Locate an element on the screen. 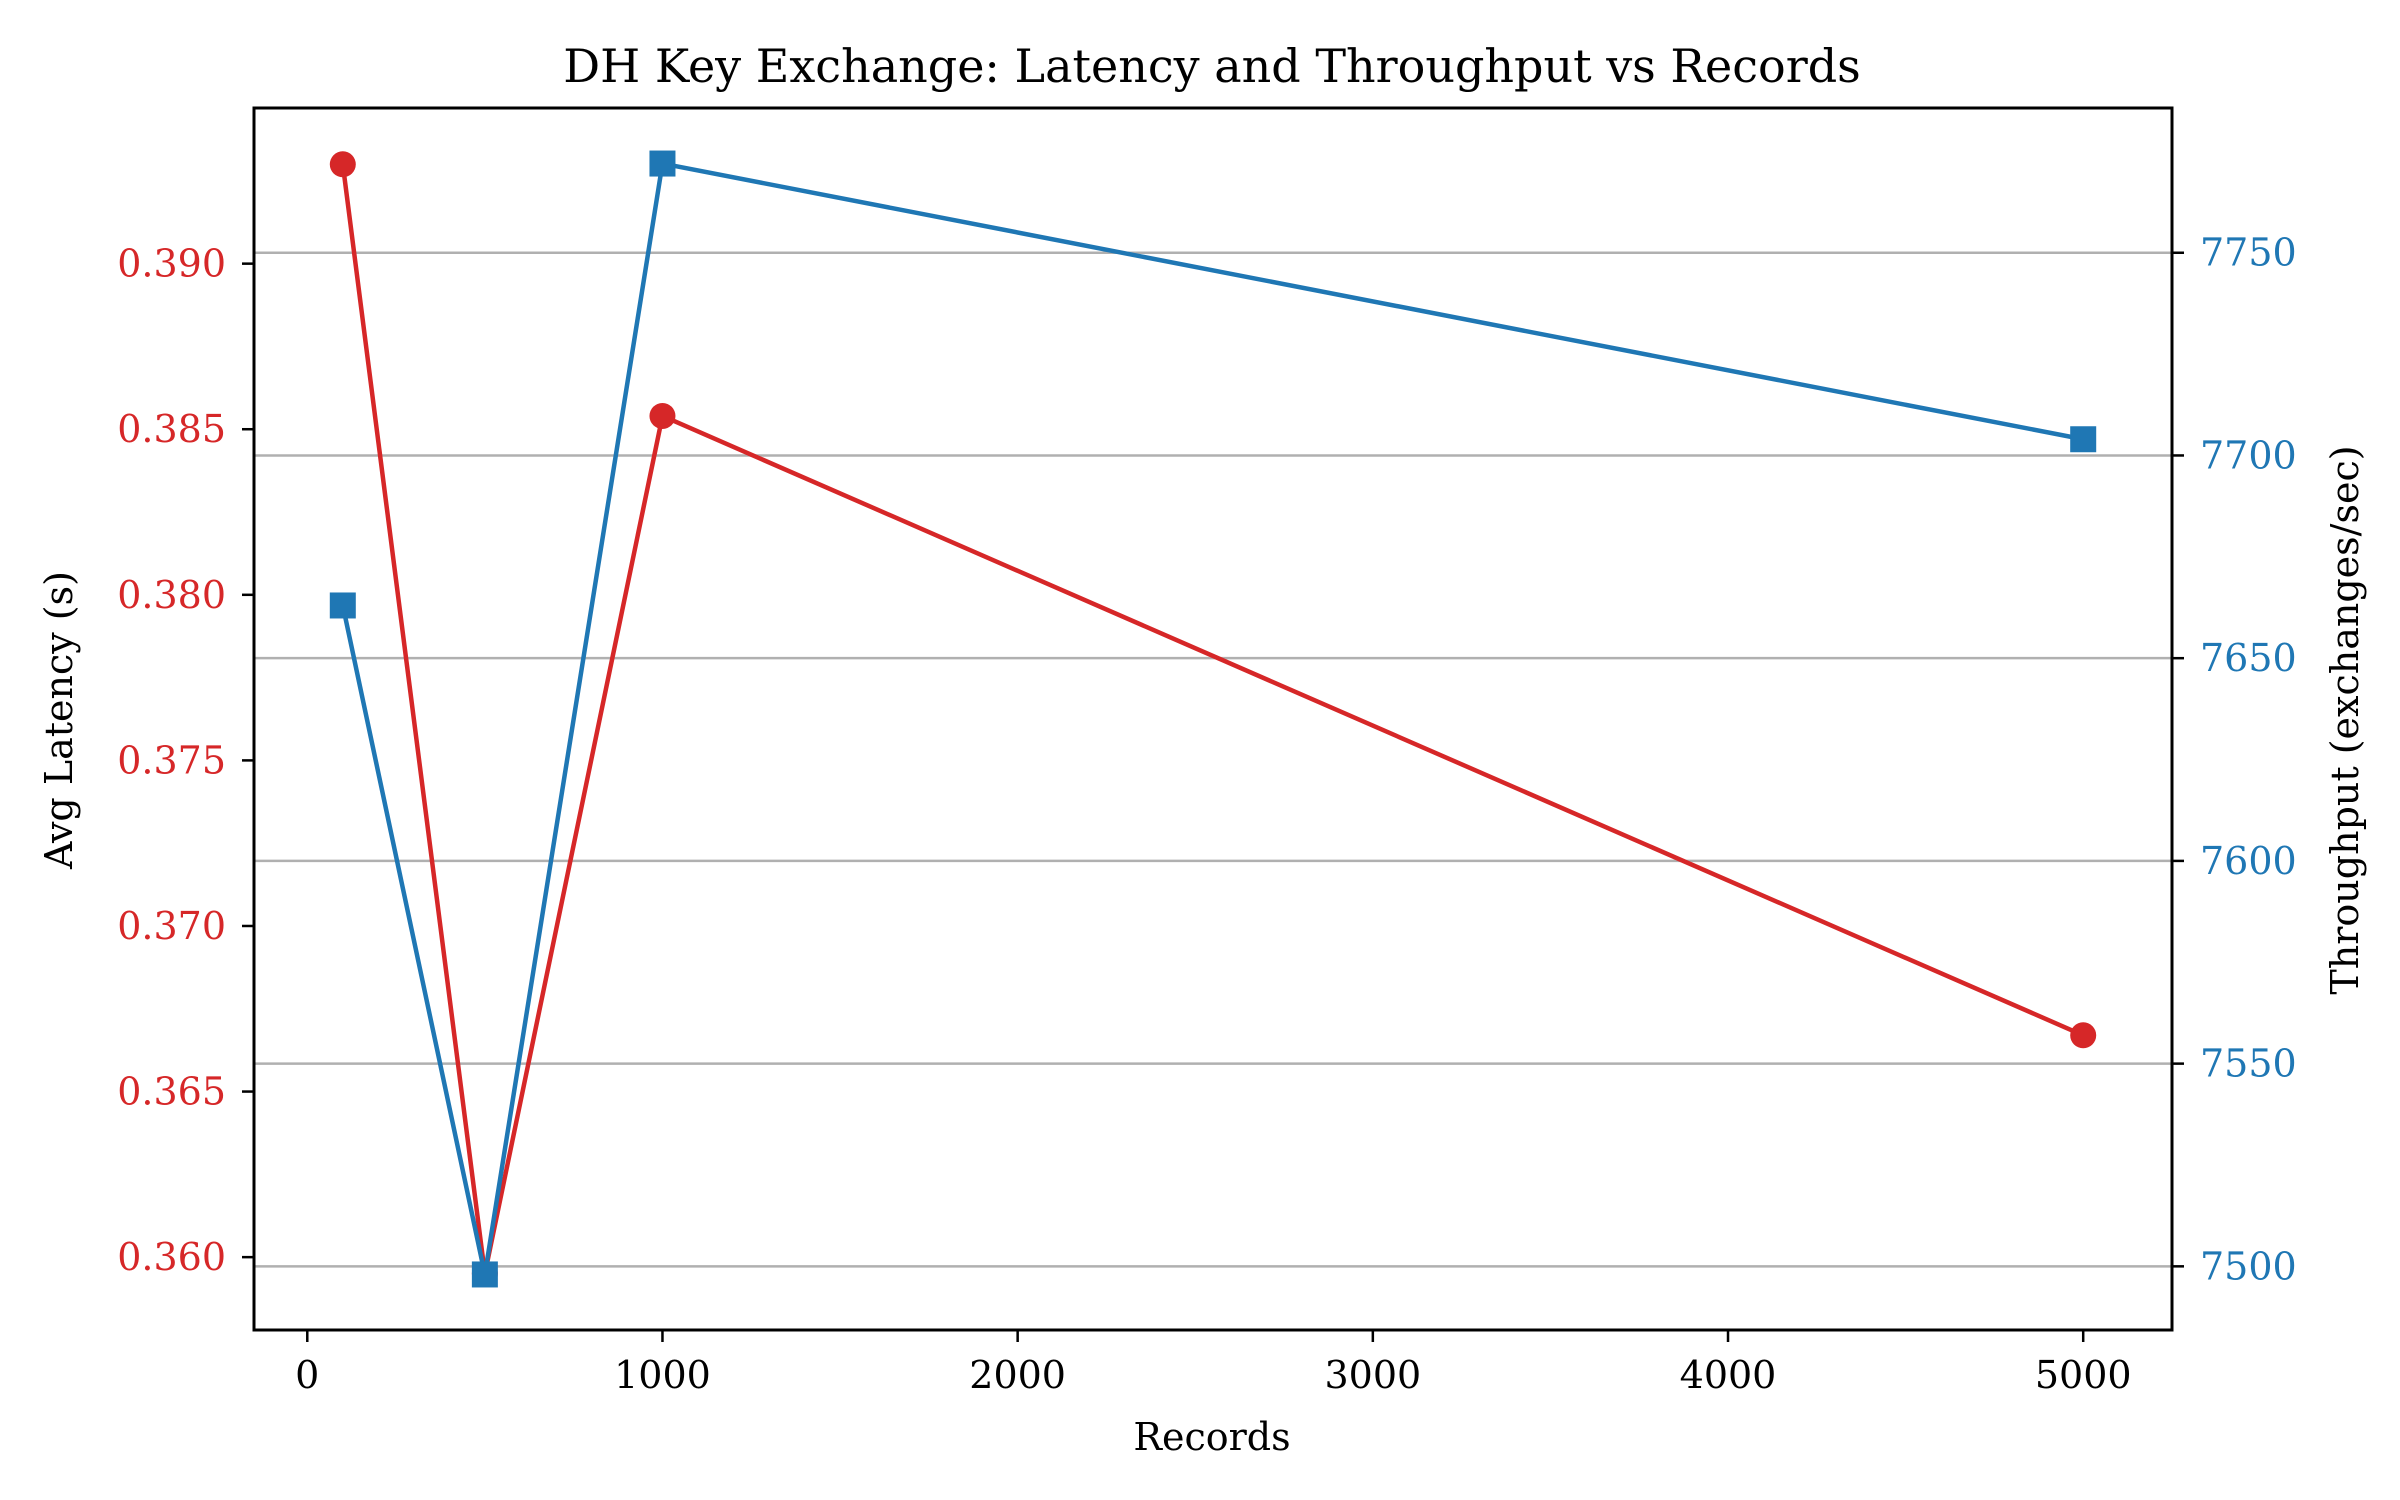  y-left-tick-label: 0.375 is located at coordinates (171, 760).